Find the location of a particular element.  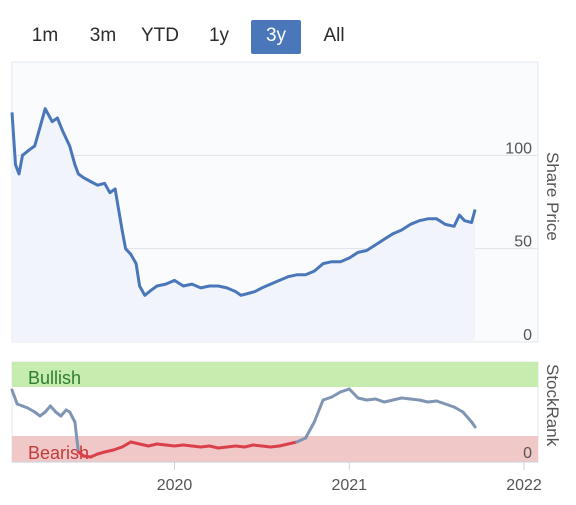

bullish-label: Bullish is located at coordinates (54, 378).